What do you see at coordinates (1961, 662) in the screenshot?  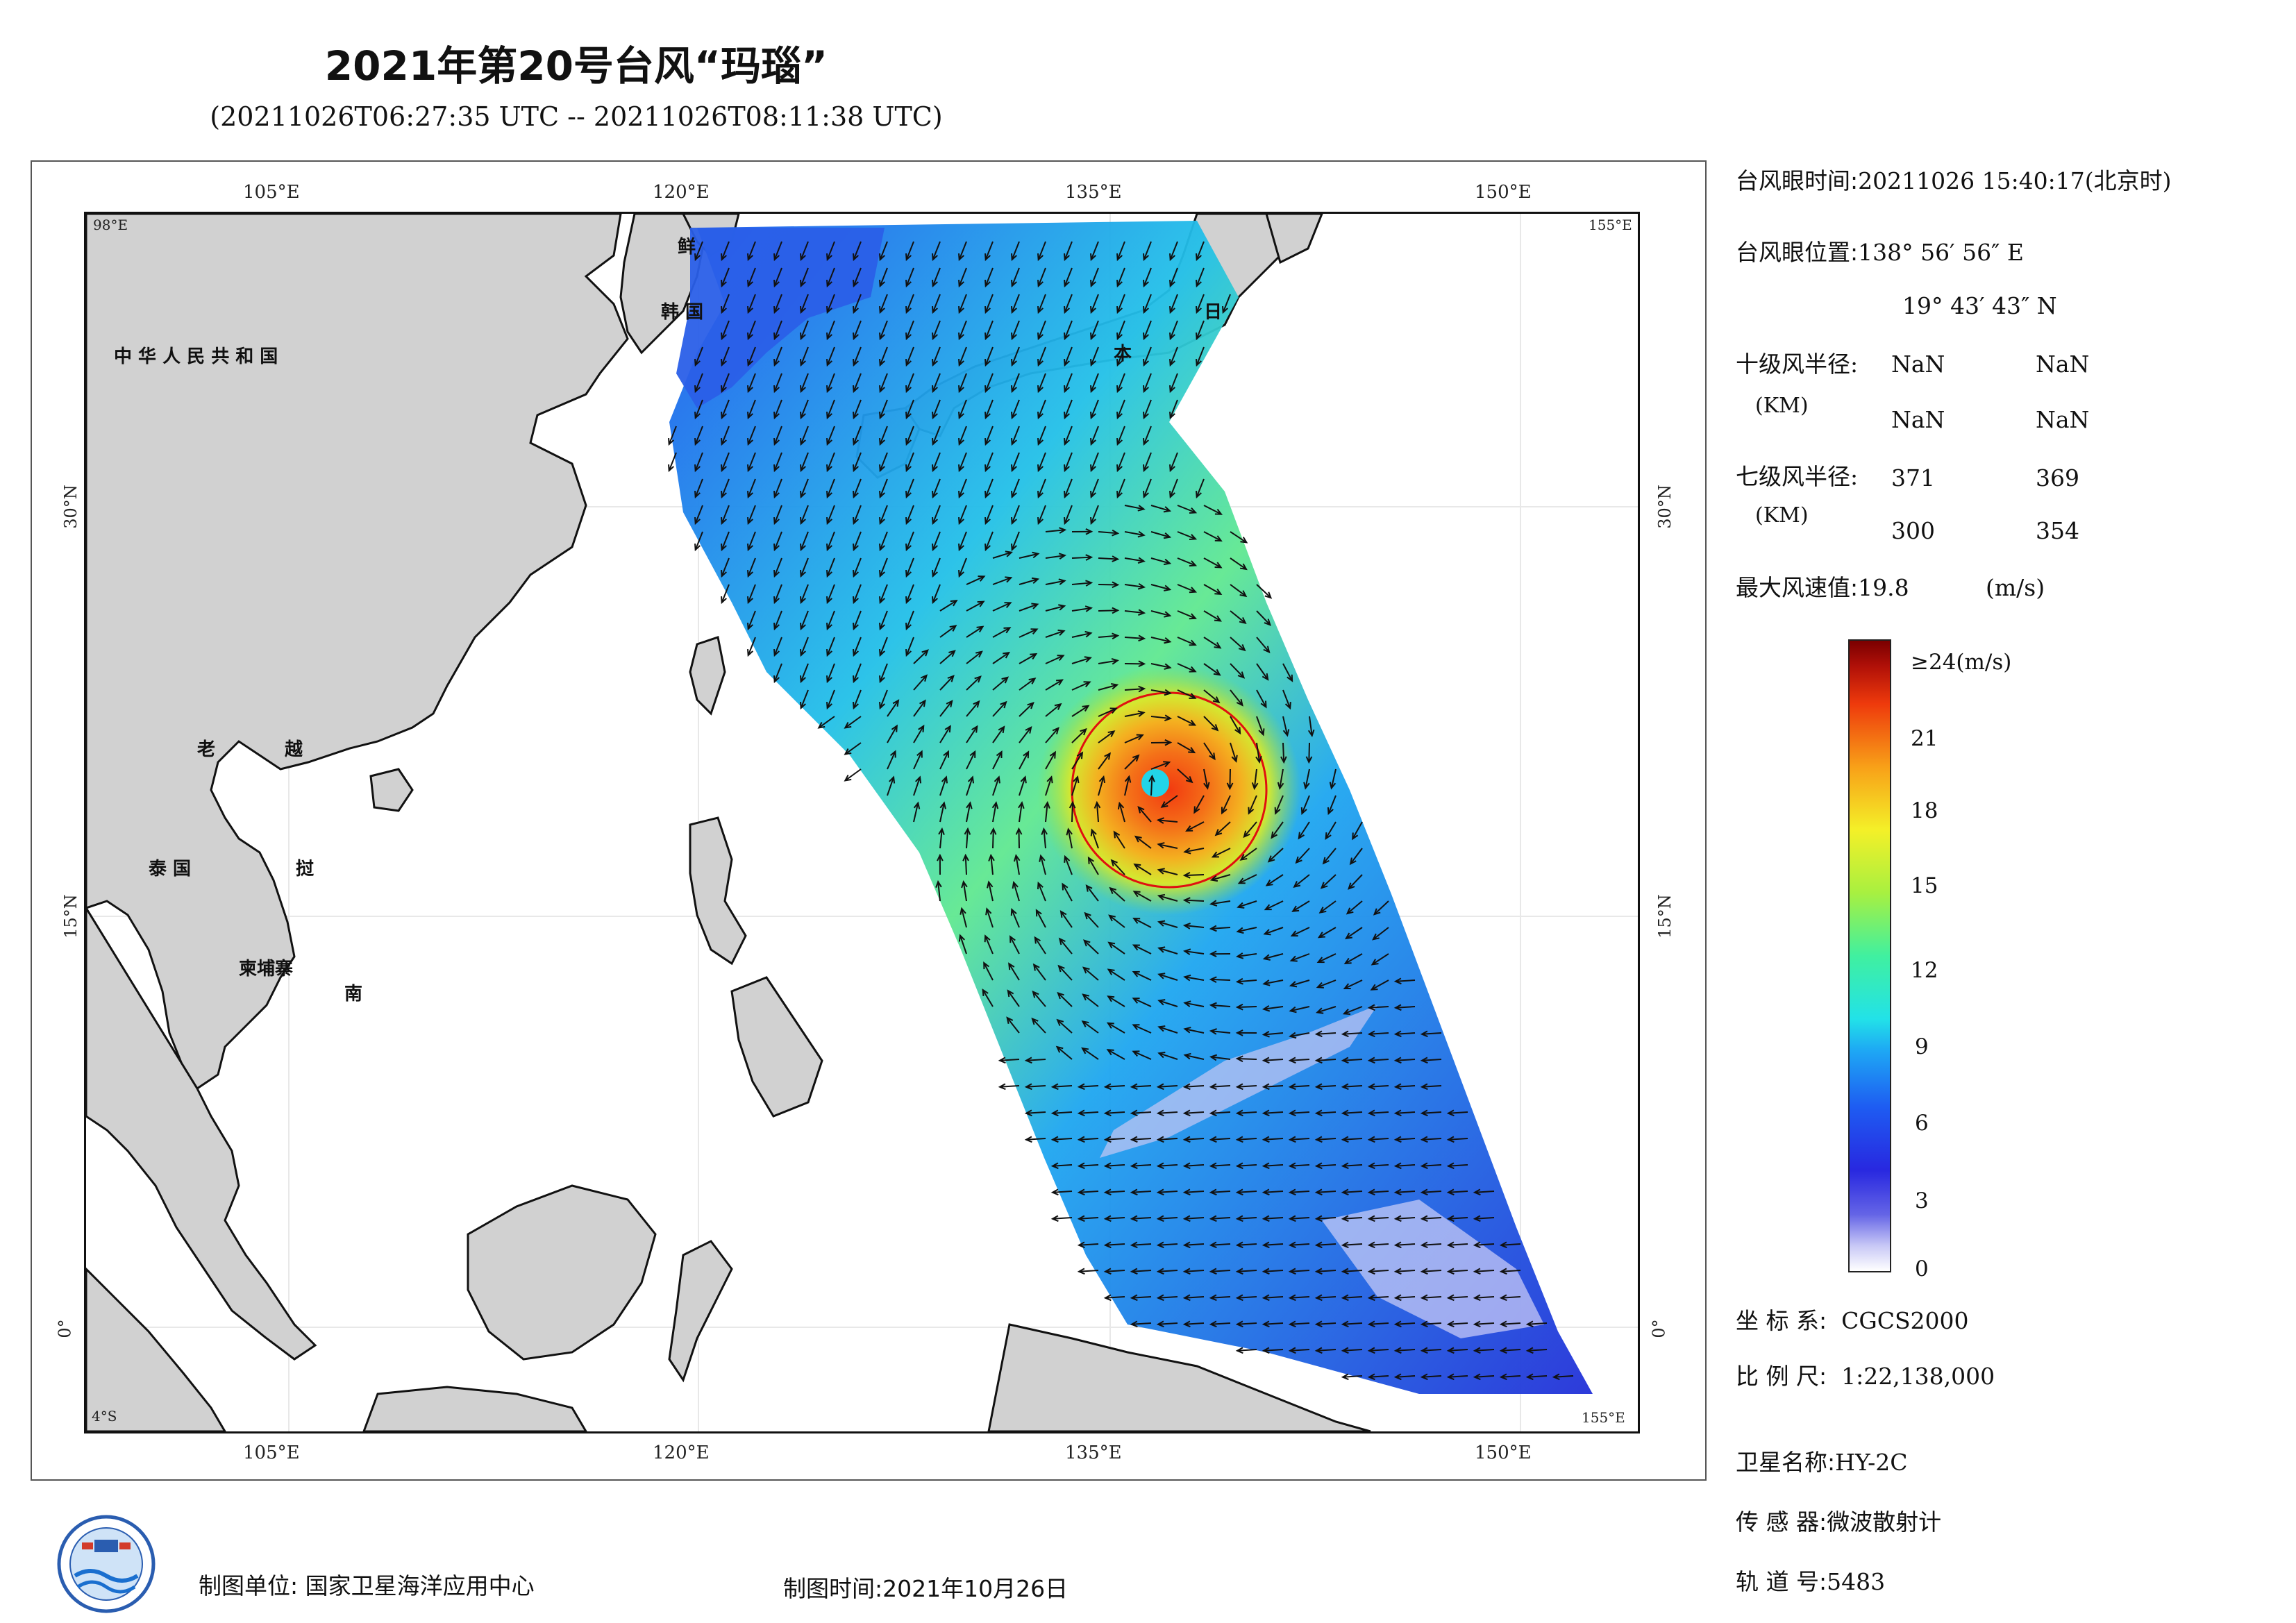 I see `colorbar-label-24: ≥24(m/s)` at bounding box center [1961, 662].